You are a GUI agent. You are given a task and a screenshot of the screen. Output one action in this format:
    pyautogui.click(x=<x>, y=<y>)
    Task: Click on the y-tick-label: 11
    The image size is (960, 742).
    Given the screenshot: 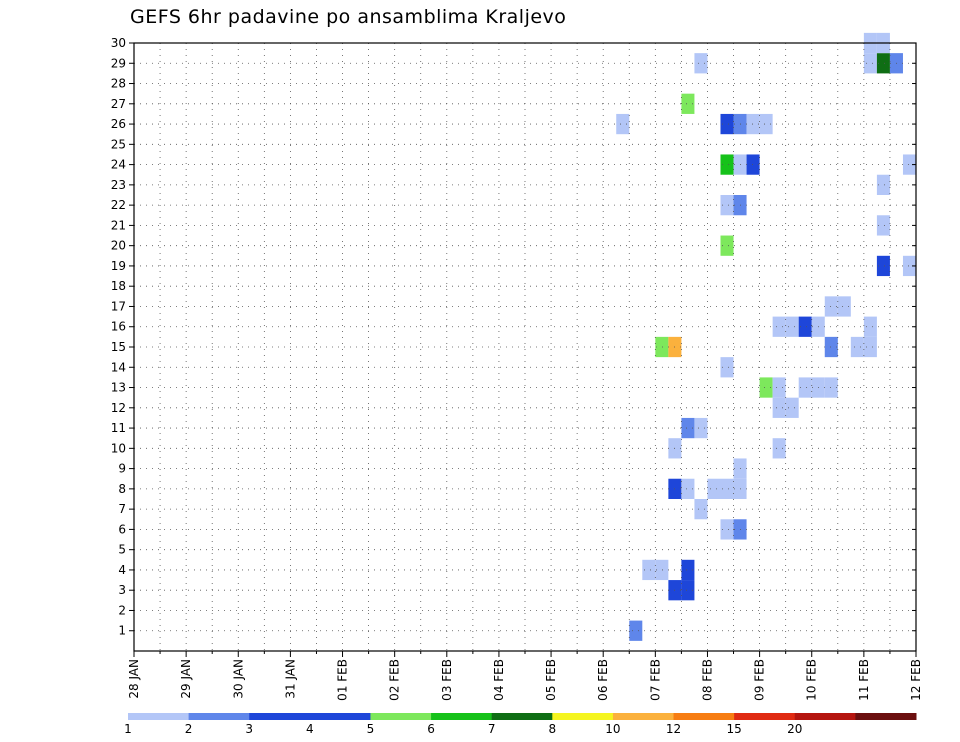 What is the action you would take?
    pyautogui.click(x=118, y=428)
    